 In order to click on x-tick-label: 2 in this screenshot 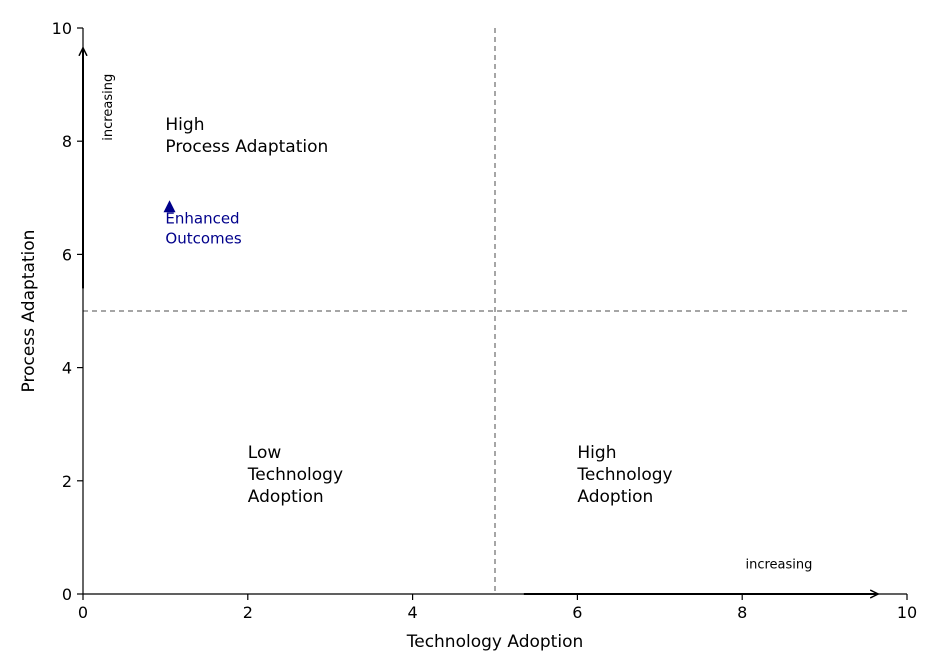, I will do `click(248, 612)`.